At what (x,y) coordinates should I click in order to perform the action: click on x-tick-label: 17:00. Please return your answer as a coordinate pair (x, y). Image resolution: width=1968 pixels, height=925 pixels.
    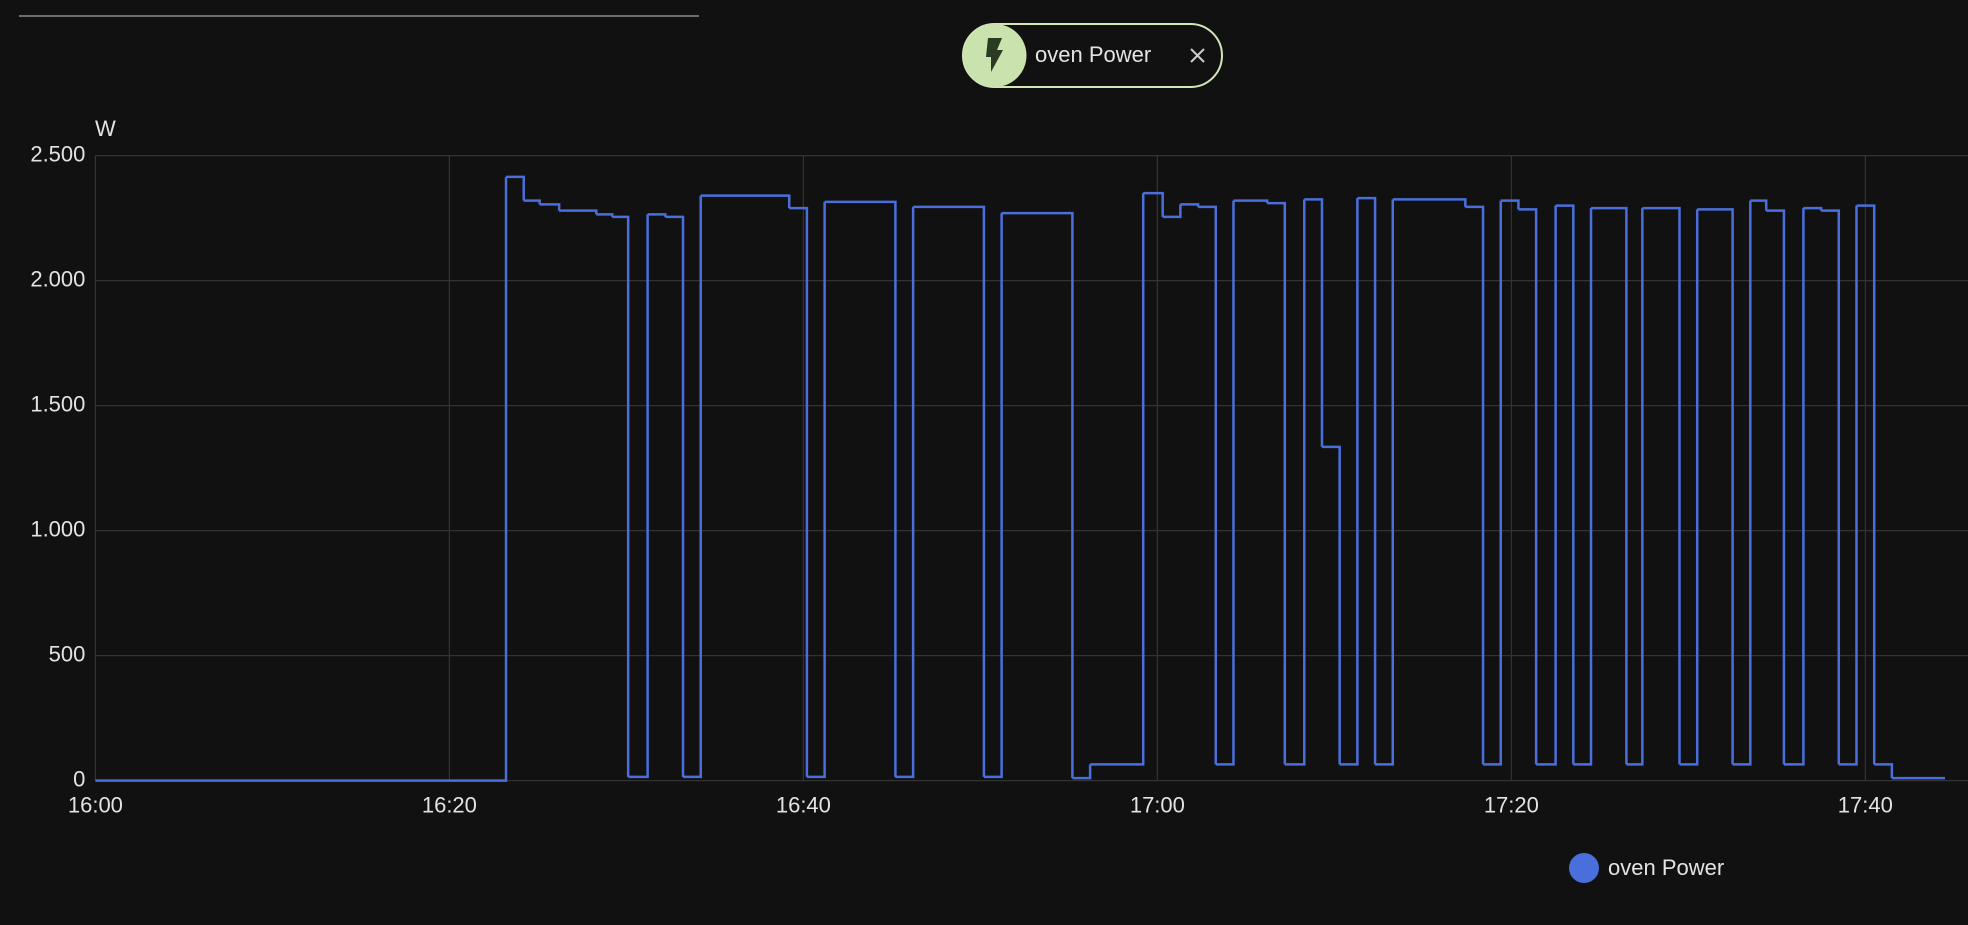
    Looking at the image, I should click on (1157, 804).